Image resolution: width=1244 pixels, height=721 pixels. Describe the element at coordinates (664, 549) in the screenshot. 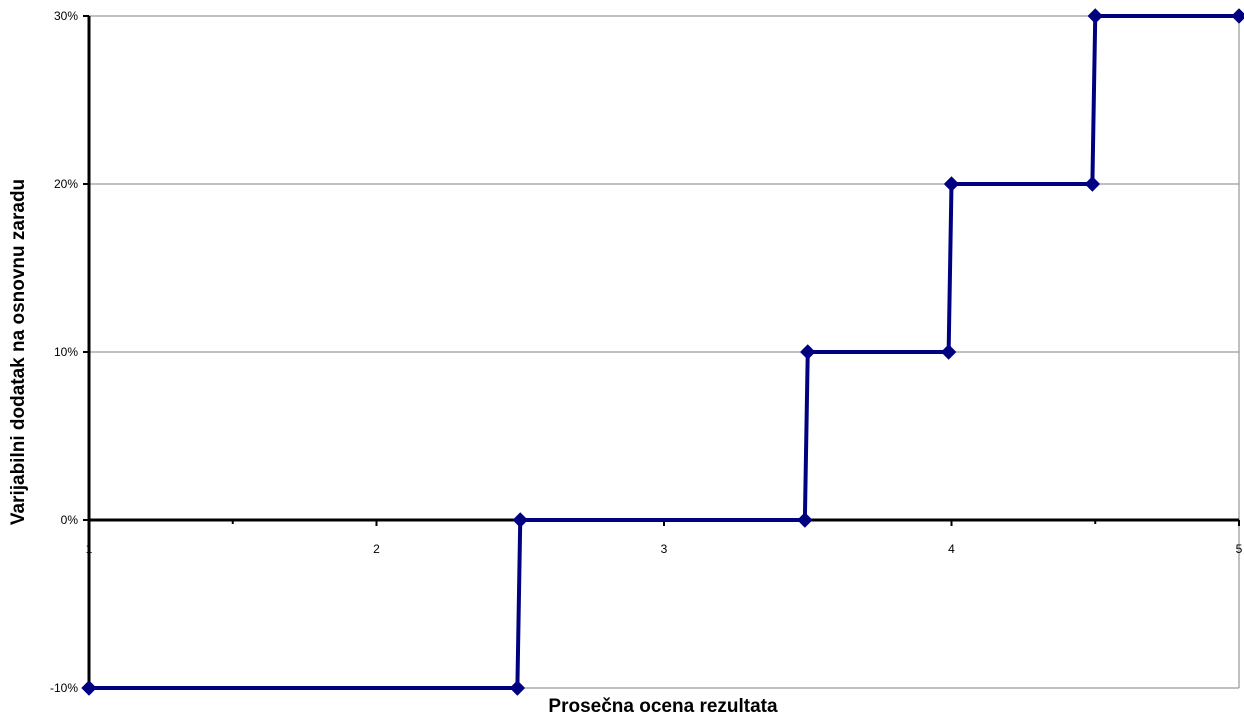

I see `x-tick-label: 3` at that location.